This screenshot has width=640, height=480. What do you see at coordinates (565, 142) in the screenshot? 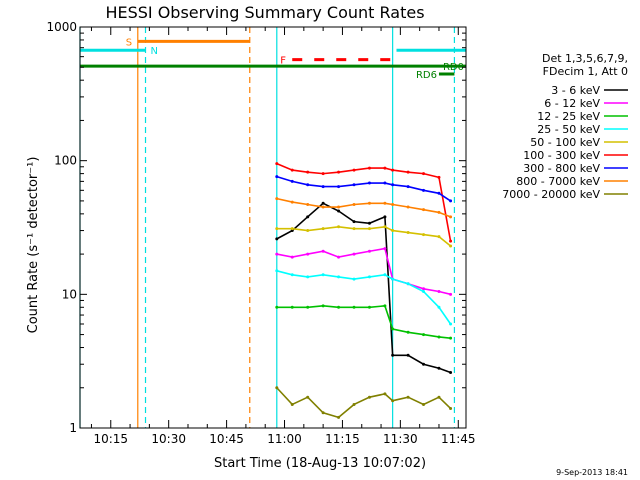
I see `legend-label: 50 - 100 keV` at bounding box center [565, 142].